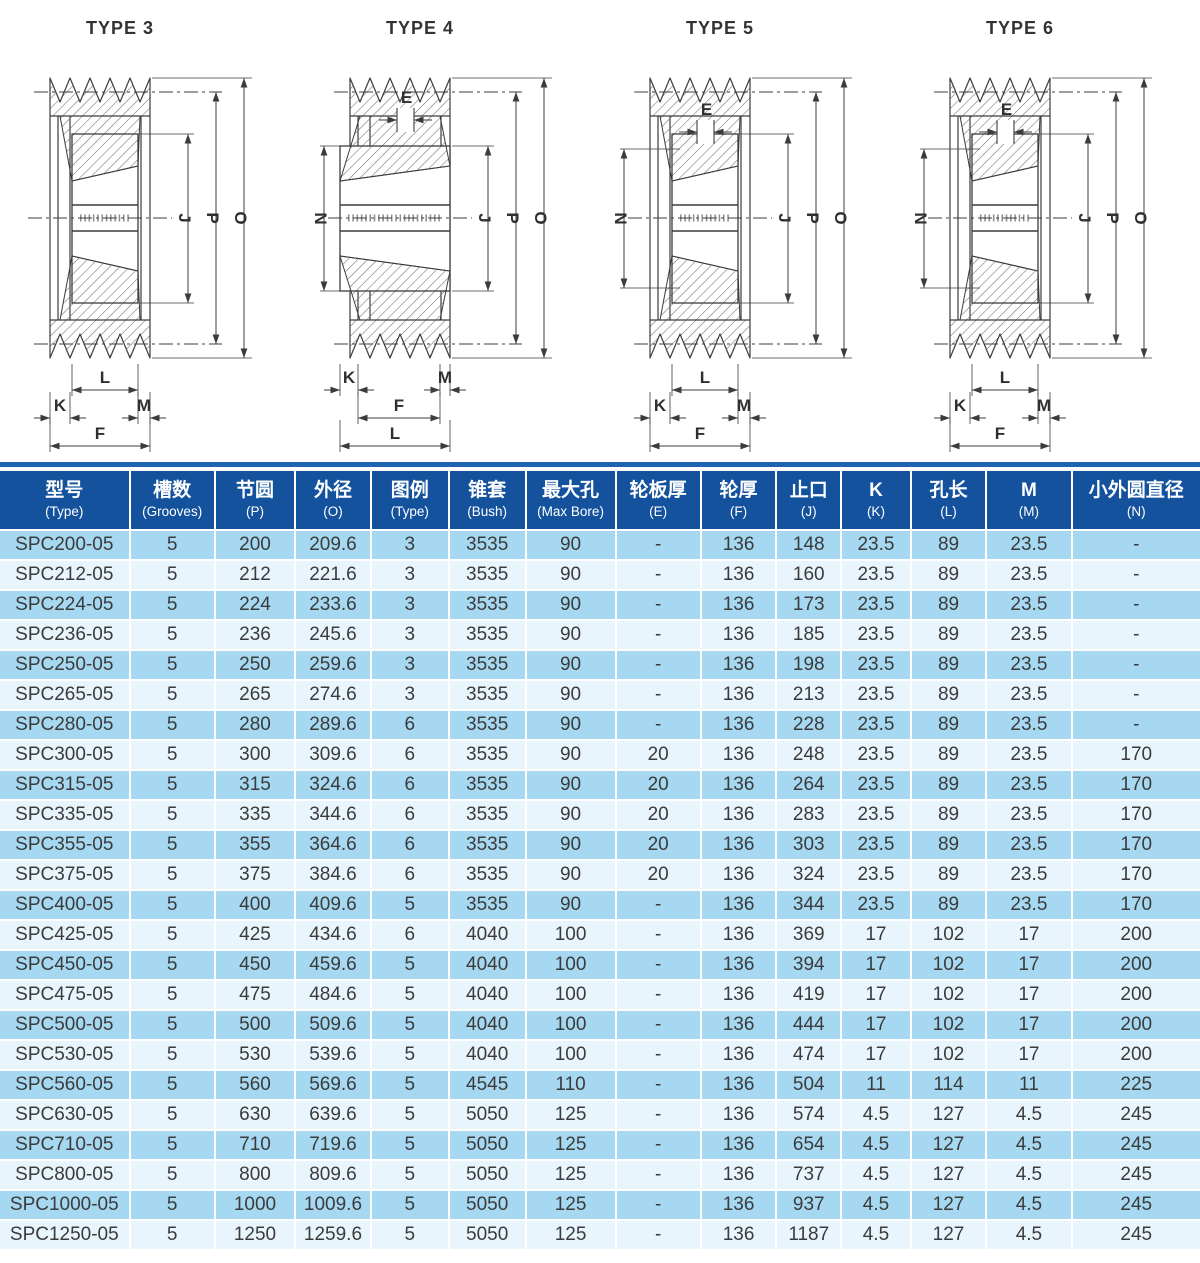 The width and height of the screenshot is (1200, 1263). What do you see at coordinates (65, 1235) in the screenshot?
I see `cell: SPC1250-05` at bounding box center [65, 1235].